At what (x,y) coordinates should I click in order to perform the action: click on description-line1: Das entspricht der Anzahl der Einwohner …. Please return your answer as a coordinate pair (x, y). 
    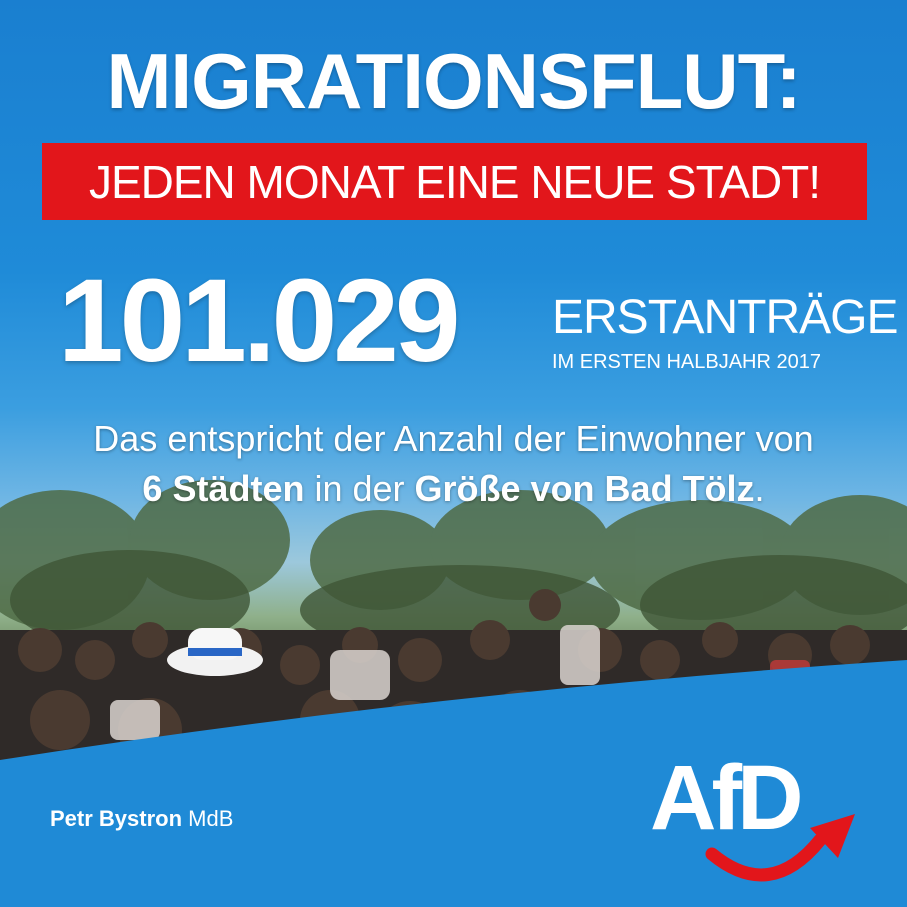
    Looking at the image, I should click on (453, 438).